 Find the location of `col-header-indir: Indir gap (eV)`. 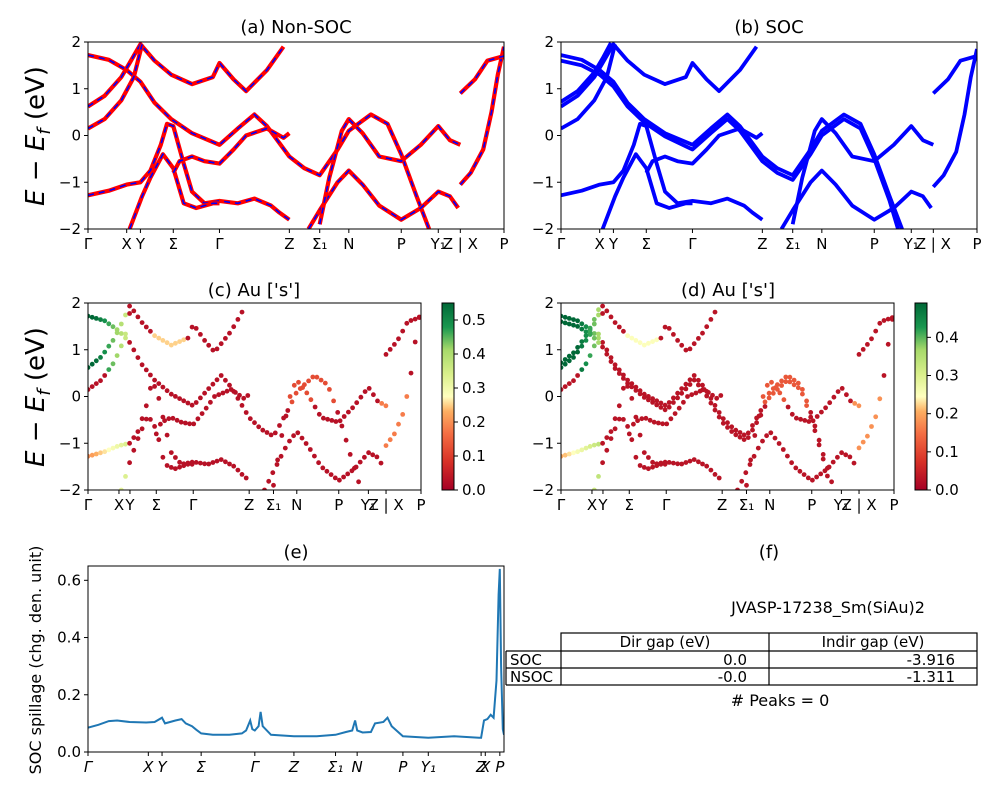

col-header-indir: Indir gap (eV) is located at coordinates (873, 642).